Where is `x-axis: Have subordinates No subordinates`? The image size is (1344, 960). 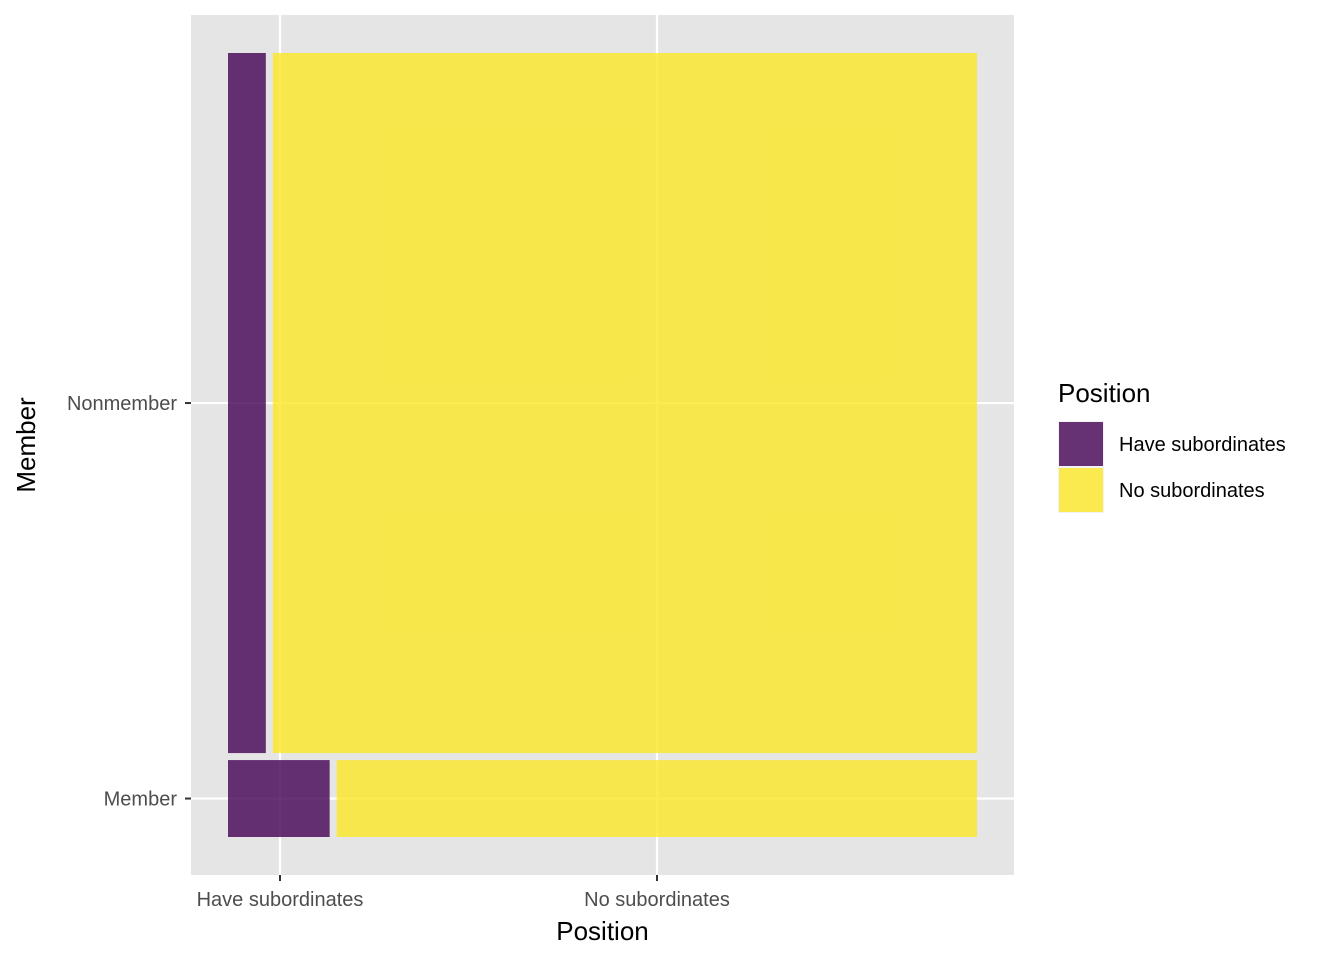 x-axis: Have subordinates No subordinates is located at coordinates (463, 893).